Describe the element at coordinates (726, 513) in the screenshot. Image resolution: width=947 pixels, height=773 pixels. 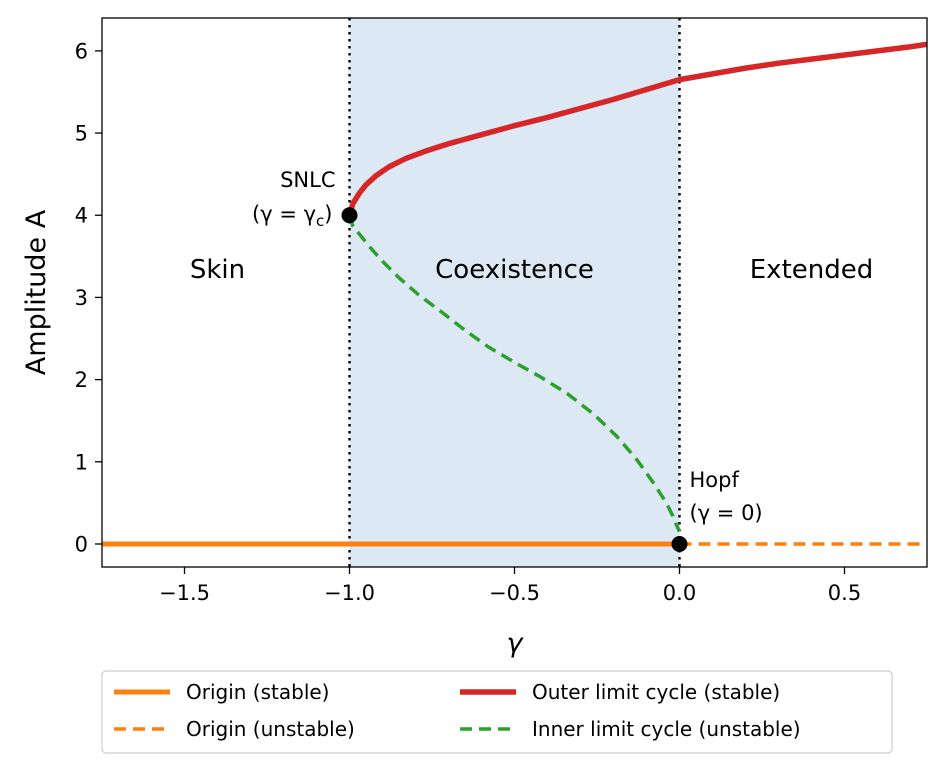
I see `hopf-annotation-condition: (γ = 0)` at that location.